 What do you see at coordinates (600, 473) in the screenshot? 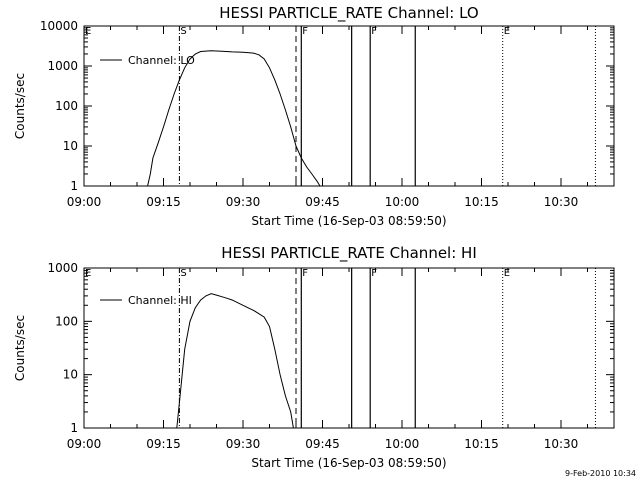
I see `date-stamp: 9-Feb-2010 10:34` at bounding box center [600, 473].